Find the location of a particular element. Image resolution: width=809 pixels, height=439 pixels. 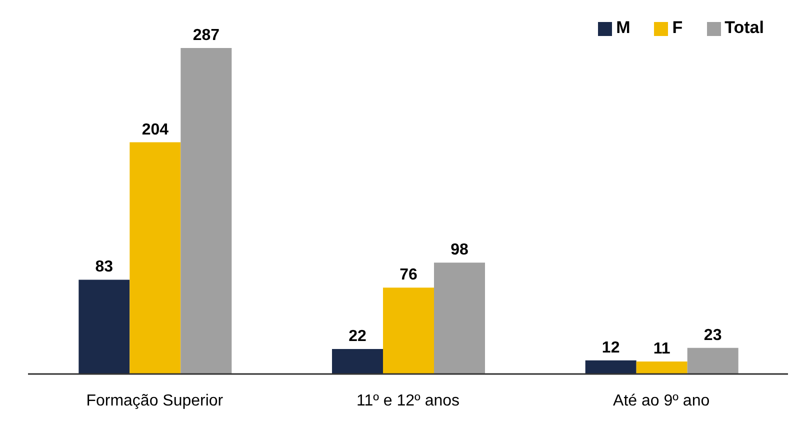

legend-label: Total is located at coordinates (744, 27).